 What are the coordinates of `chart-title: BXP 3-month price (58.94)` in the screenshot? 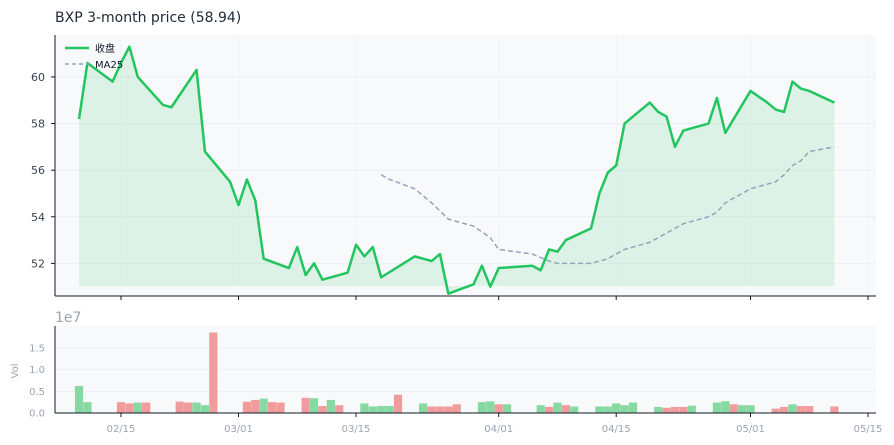 It's located at (148, 18).